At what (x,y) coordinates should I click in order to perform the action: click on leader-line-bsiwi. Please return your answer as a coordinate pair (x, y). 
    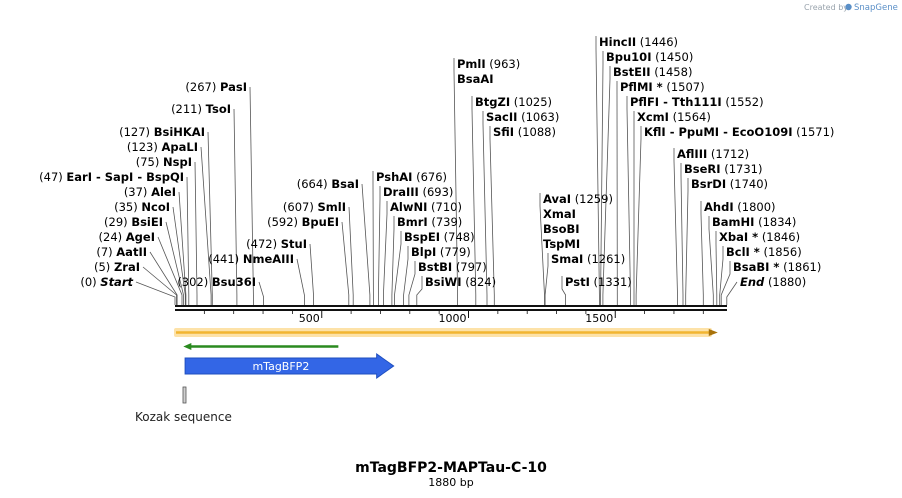
    Looking at the image, I should click on (419, 290).